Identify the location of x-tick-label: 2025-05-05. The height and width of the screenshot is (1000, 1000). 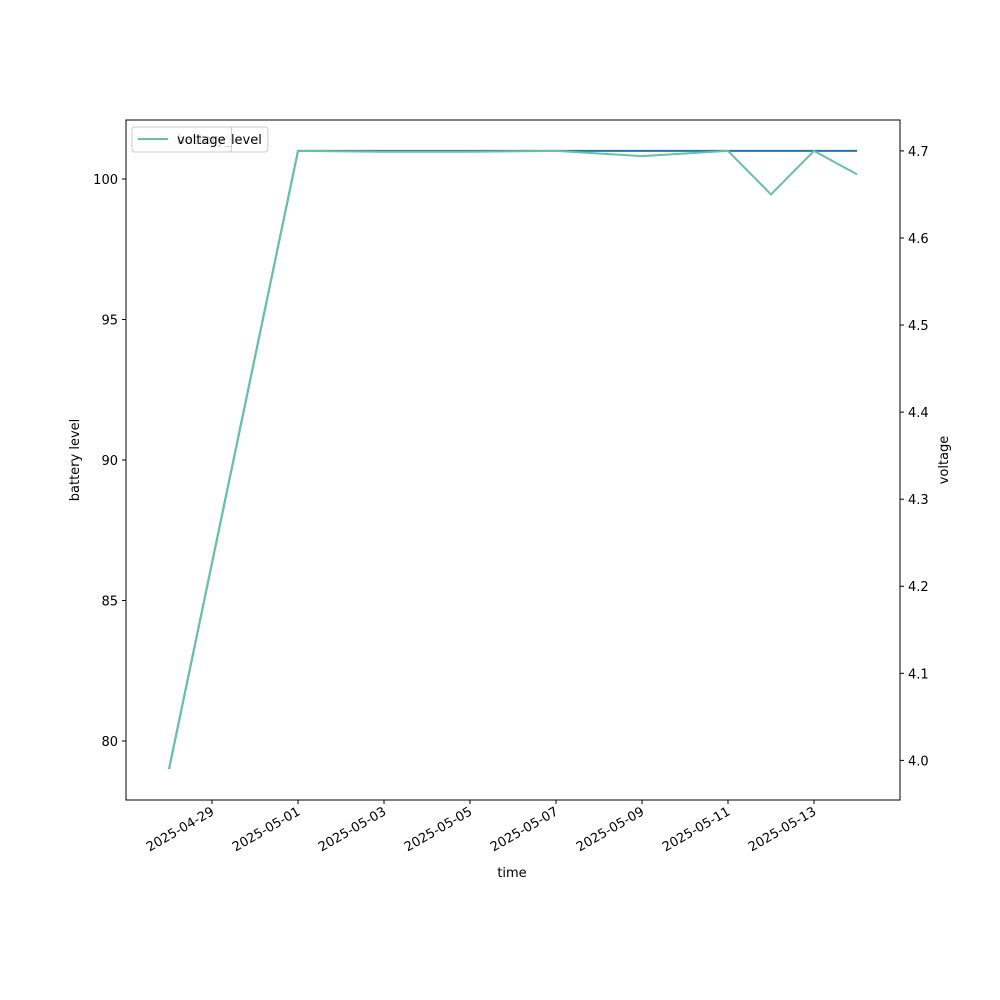
(438, 829).